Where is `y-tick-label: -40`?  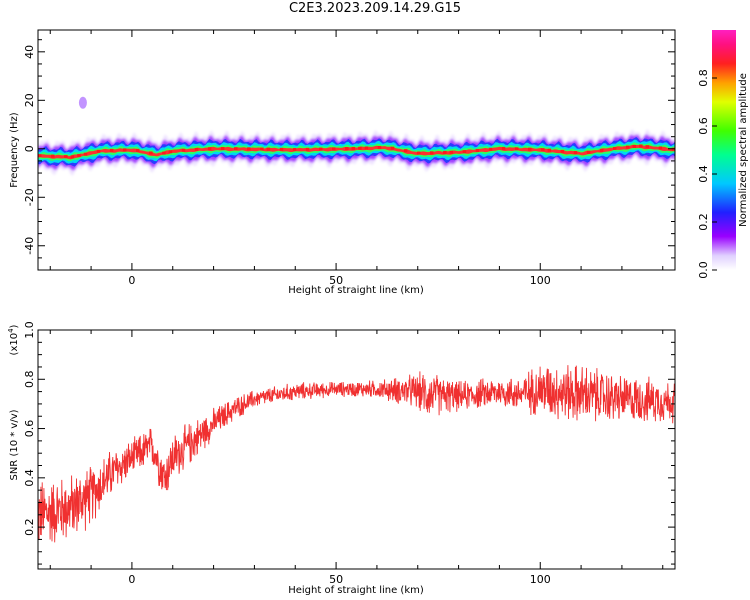 y-tick-label: -40 is located at coordinates (29, 246).